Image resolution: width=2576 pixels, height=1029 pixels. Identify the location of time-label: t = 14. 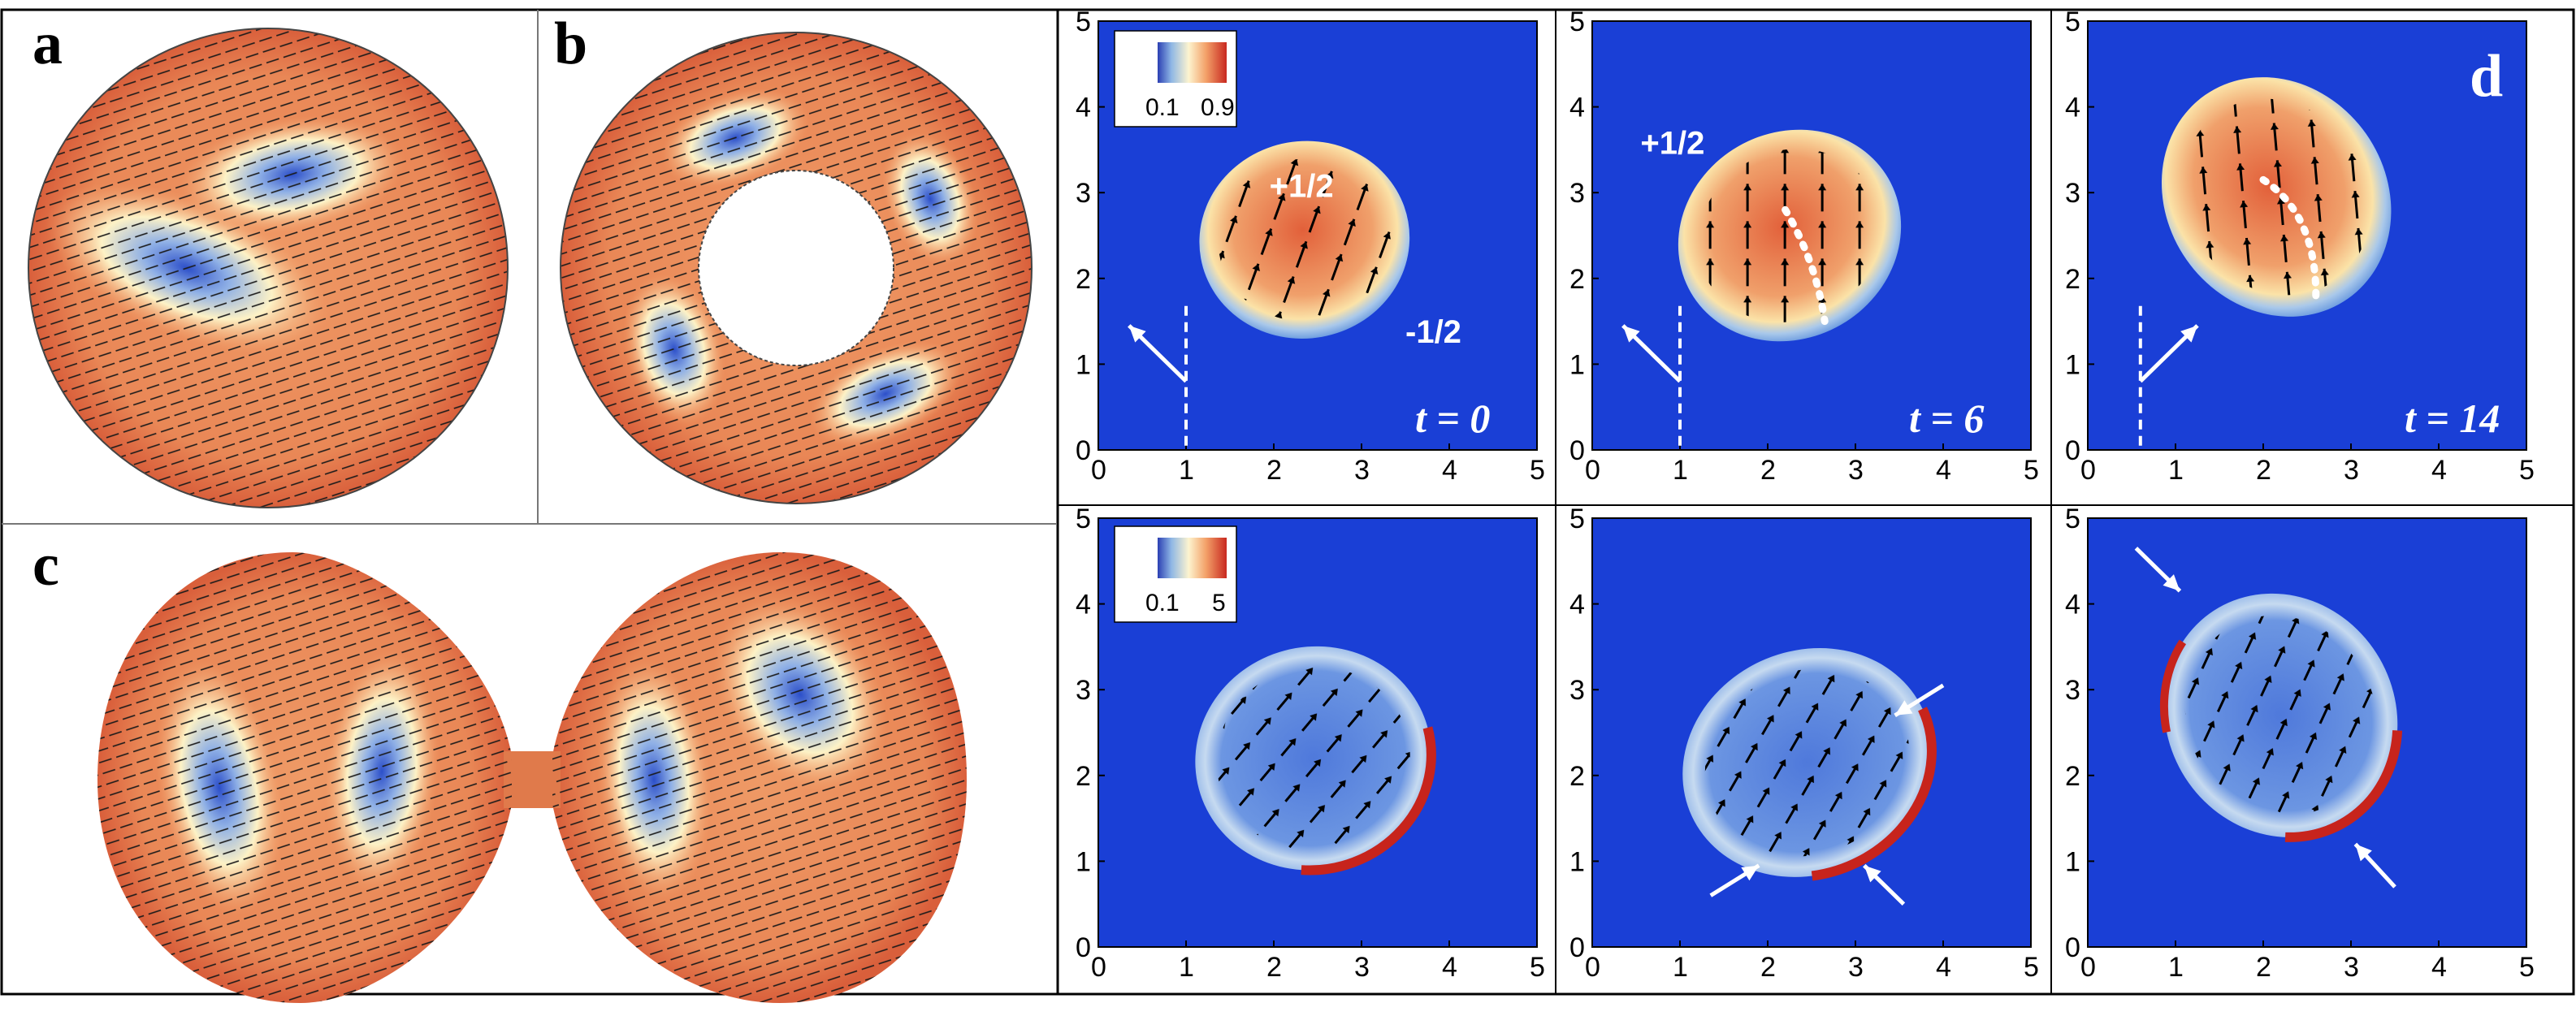
(2452, 419).